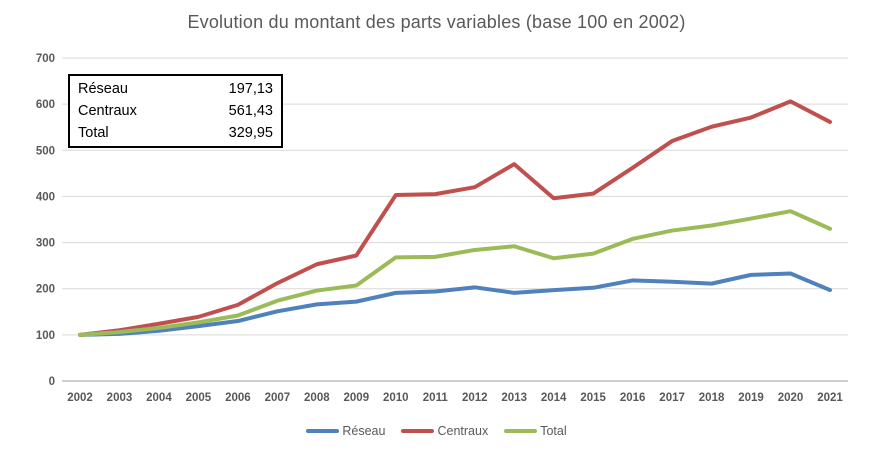 This screenshot has height=460, width=873. I want to click on legend-label-reseau: Réseau, so click(364, 431).